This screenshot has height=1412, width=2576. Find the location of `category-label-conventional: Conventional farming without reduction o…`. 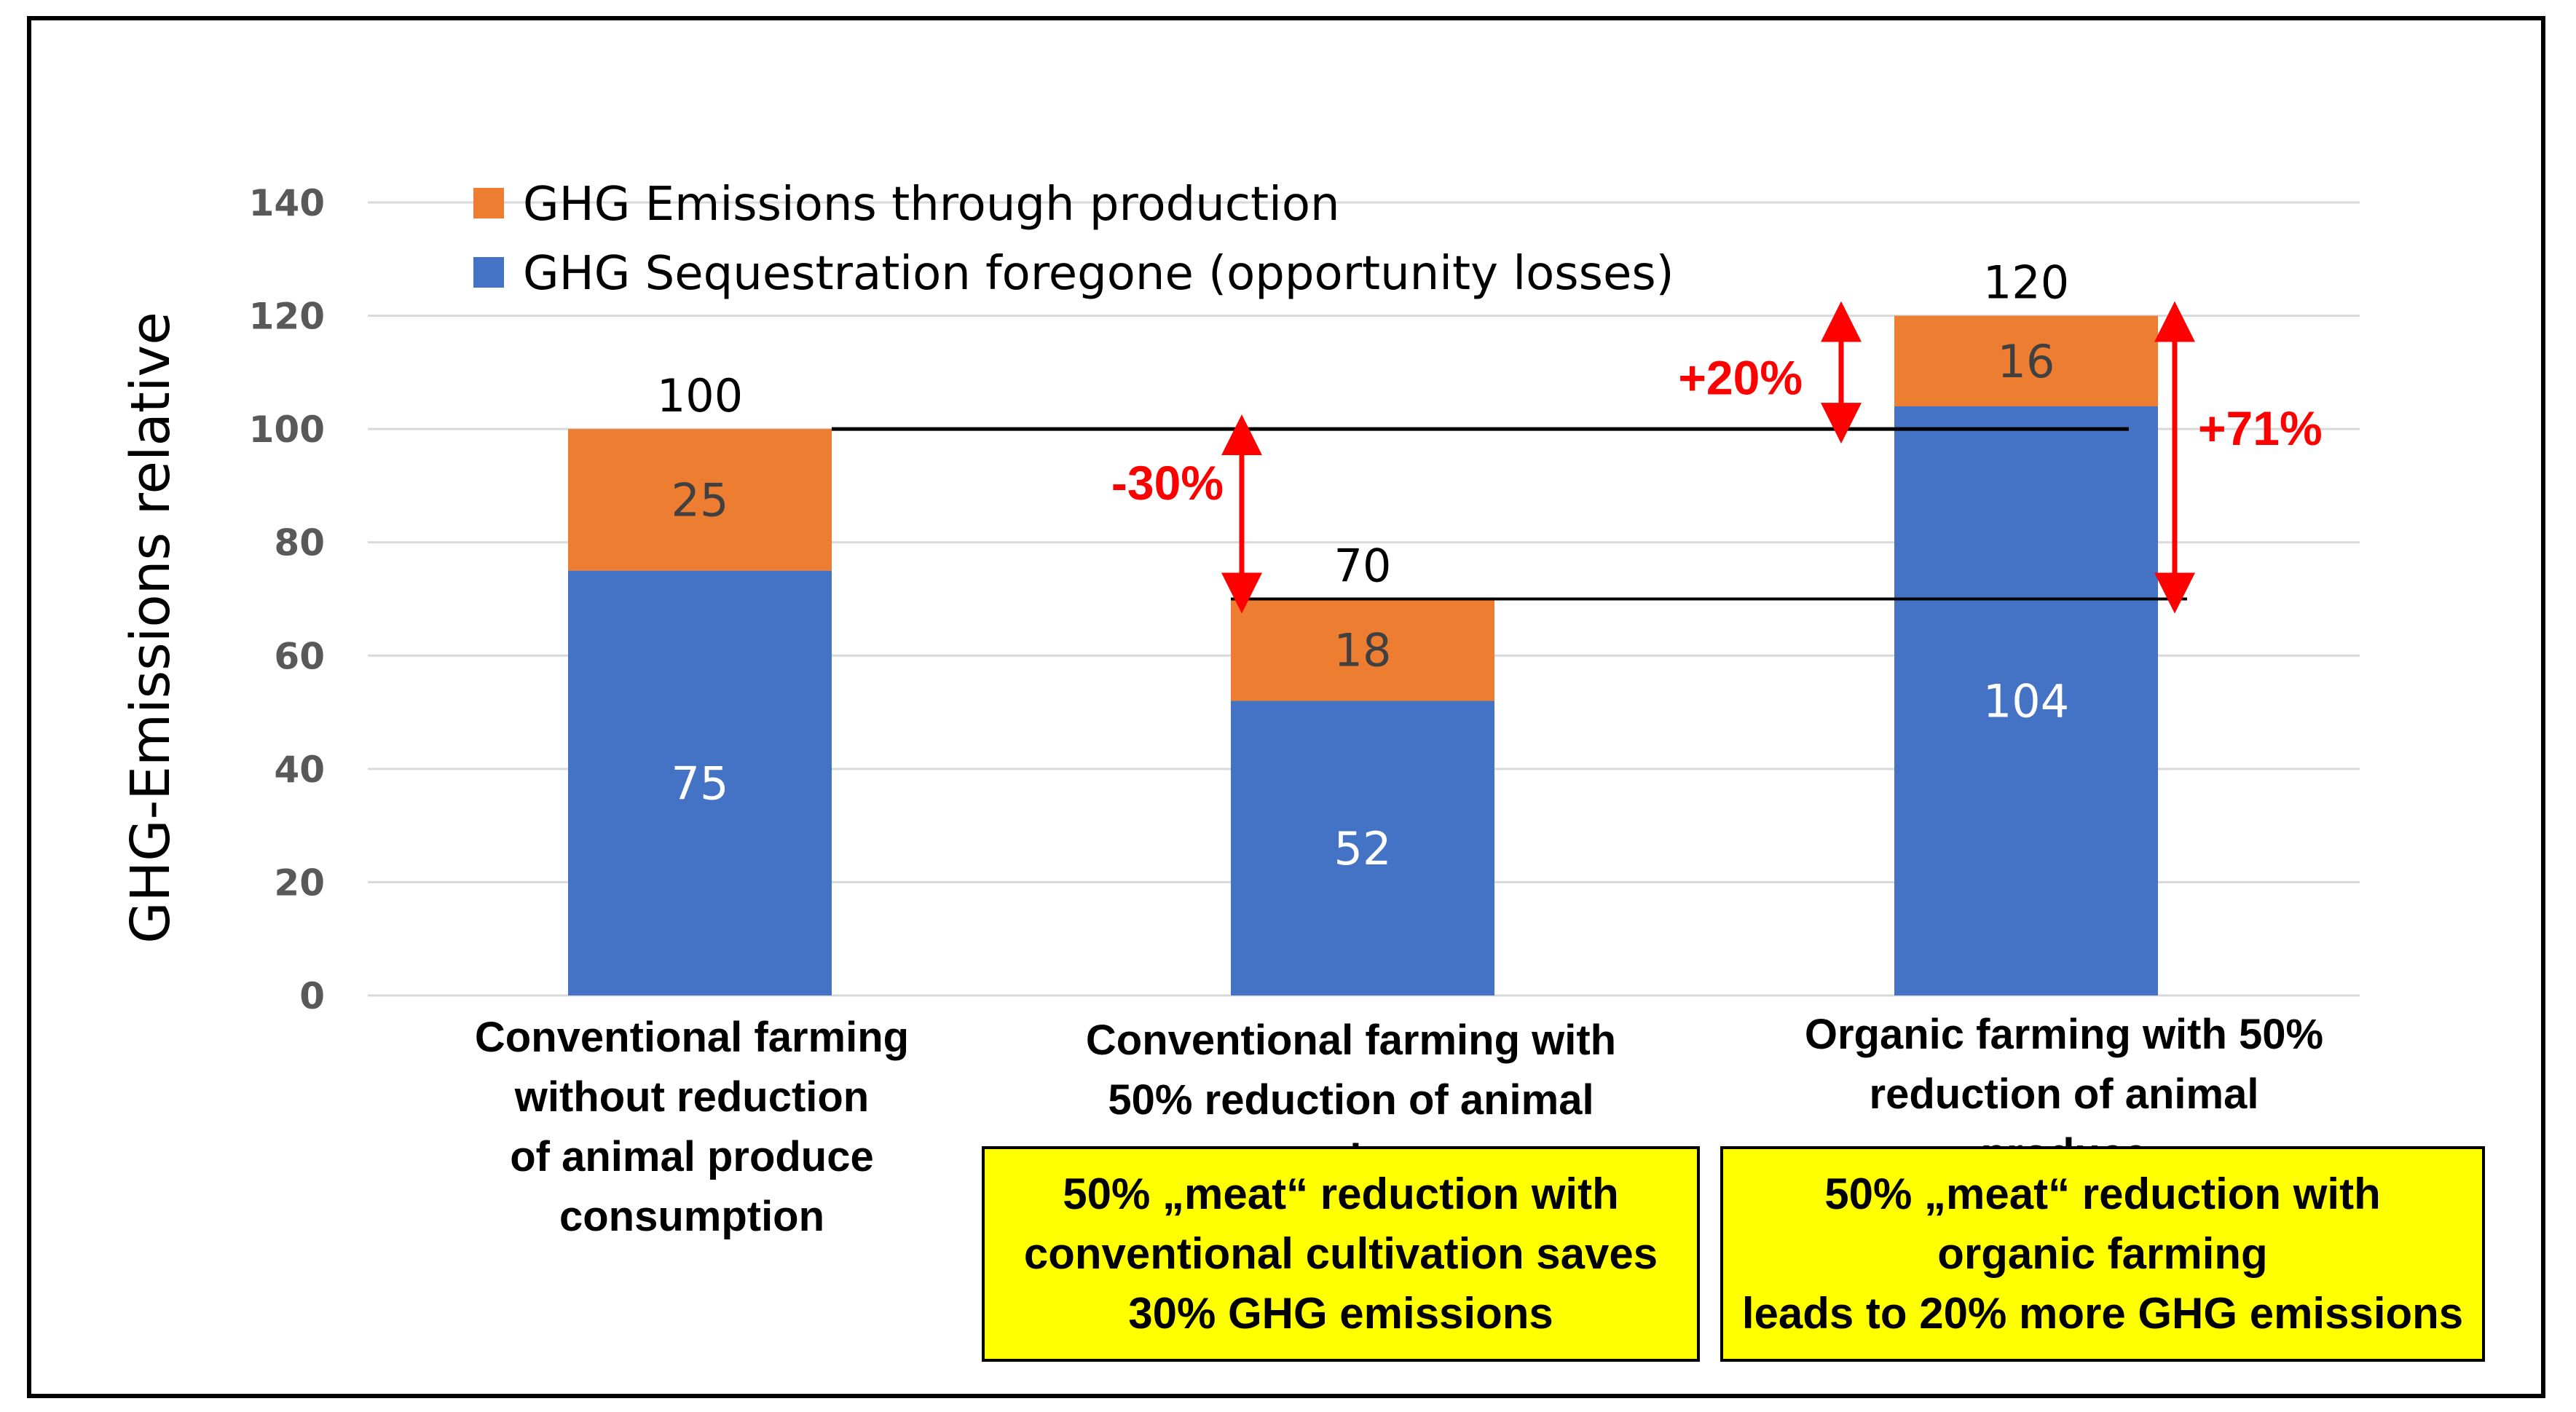

category-label-conventional: Conventional farming without reduction o… is located at coordinates (692, 1127).